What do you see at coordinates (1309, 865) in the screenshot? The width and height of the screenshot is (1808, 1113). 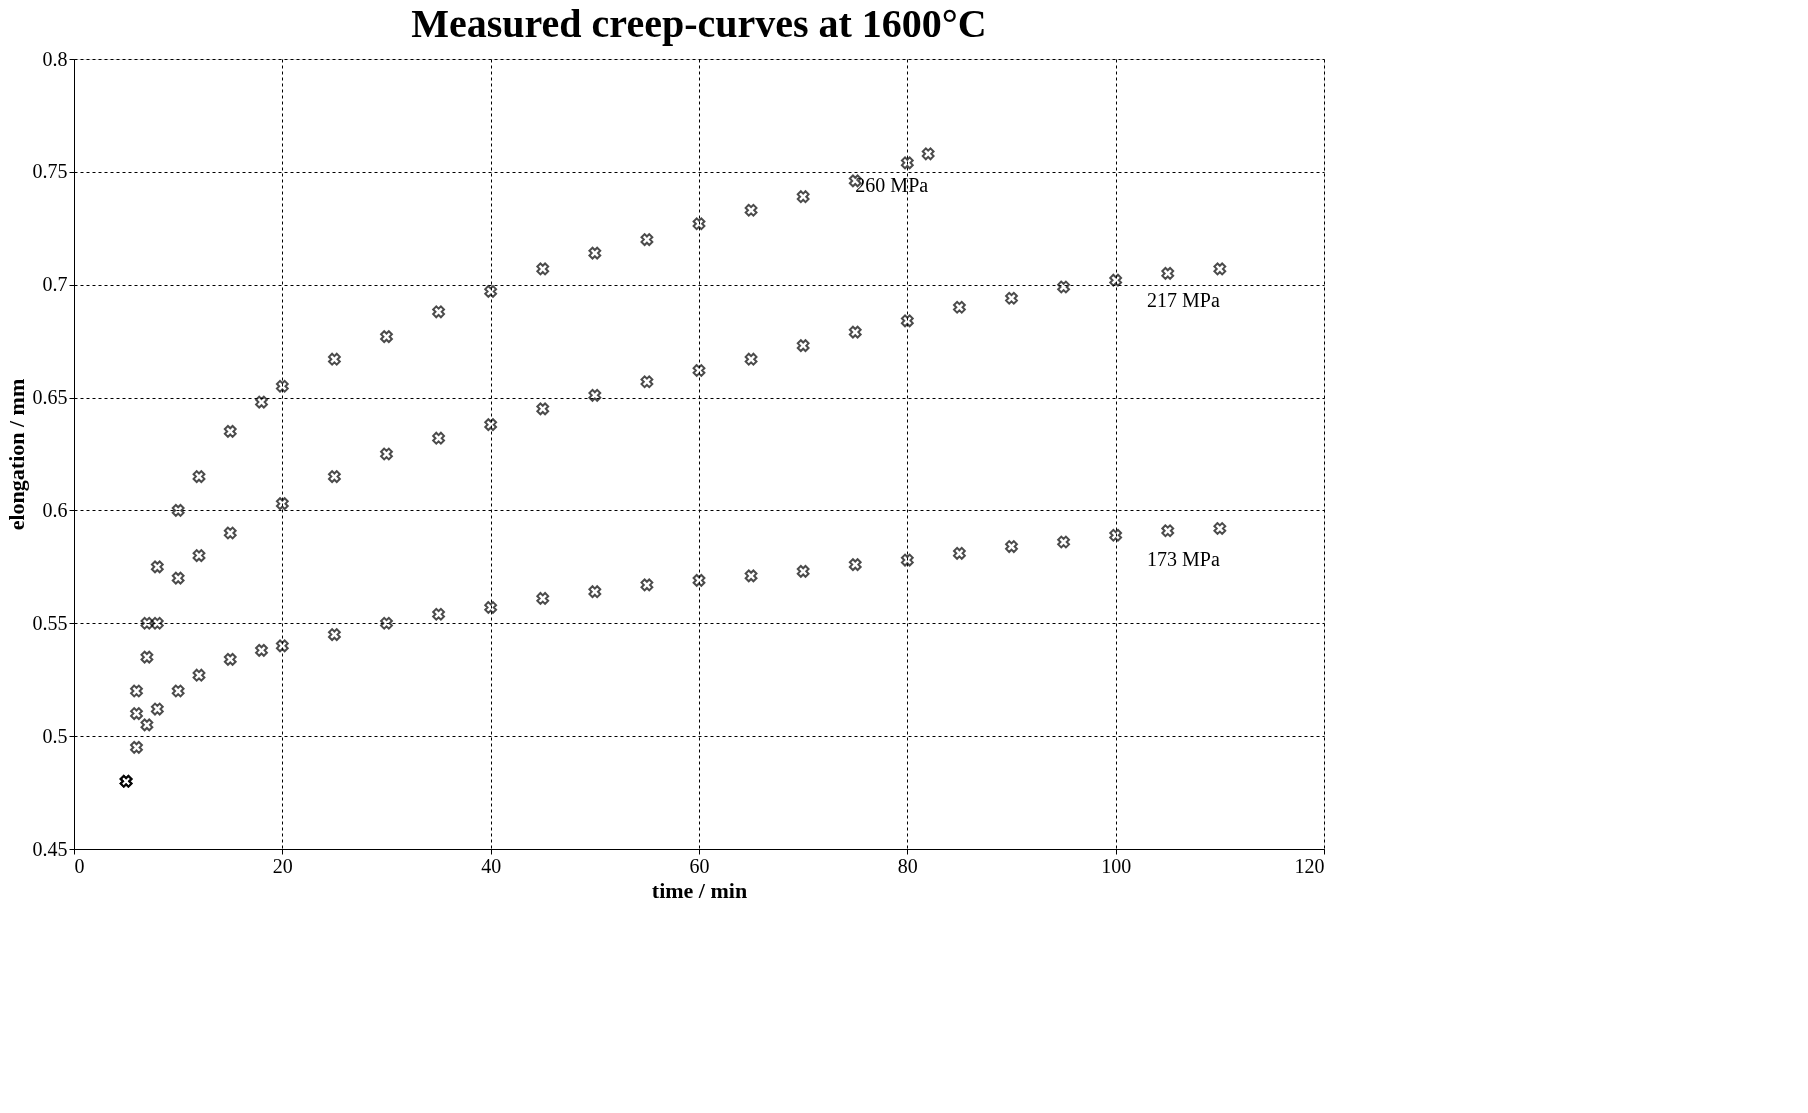 I see `x-tick-label: 120` at bounding box center [1309, 865].